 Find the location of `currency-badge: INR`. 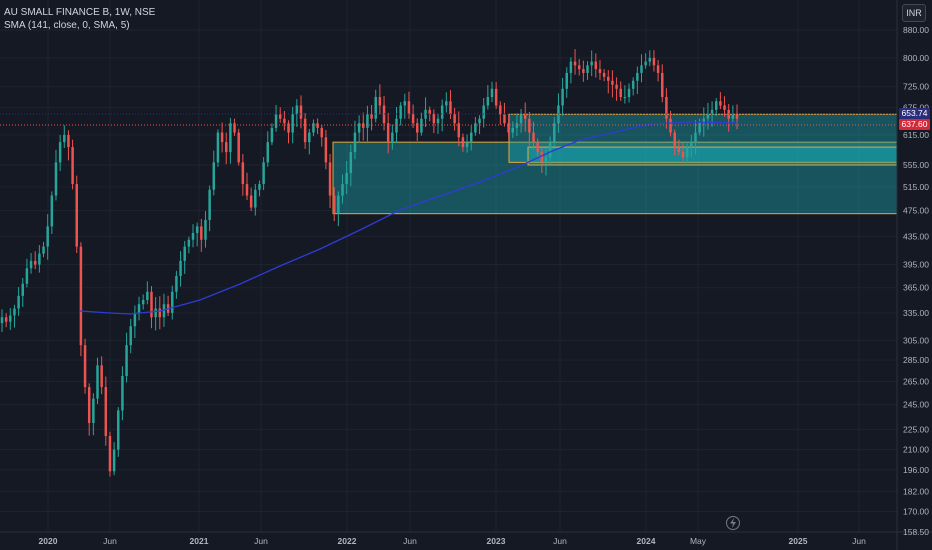

currency-badge: INR is located at coordinates (914, 13).